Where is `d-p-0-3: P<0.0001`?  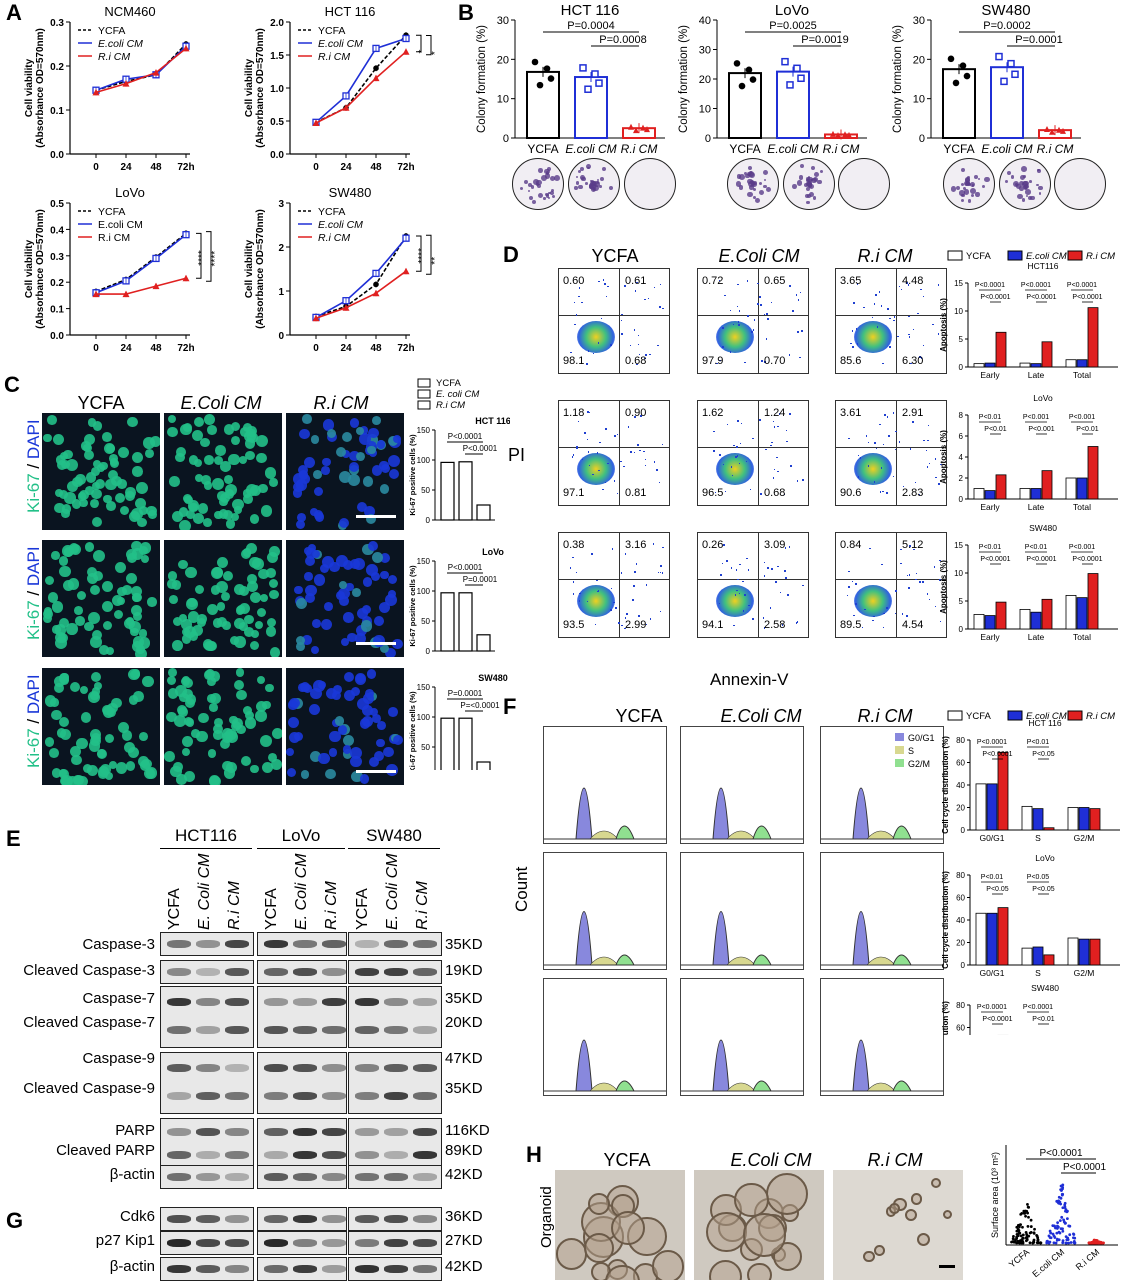
d-p-0-3: P<0.0001 is located at coordinates (1041, 297).